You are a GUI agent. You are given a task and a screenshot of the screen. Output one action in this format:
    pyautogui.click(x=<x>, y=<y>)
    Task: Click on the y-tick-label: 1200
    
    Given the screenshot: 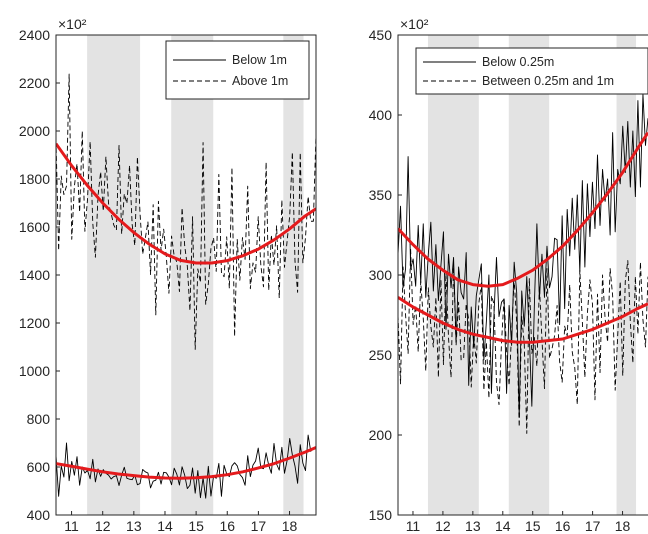 What is the action you would take?
    pyautogui.click(x=34, y=323)
    